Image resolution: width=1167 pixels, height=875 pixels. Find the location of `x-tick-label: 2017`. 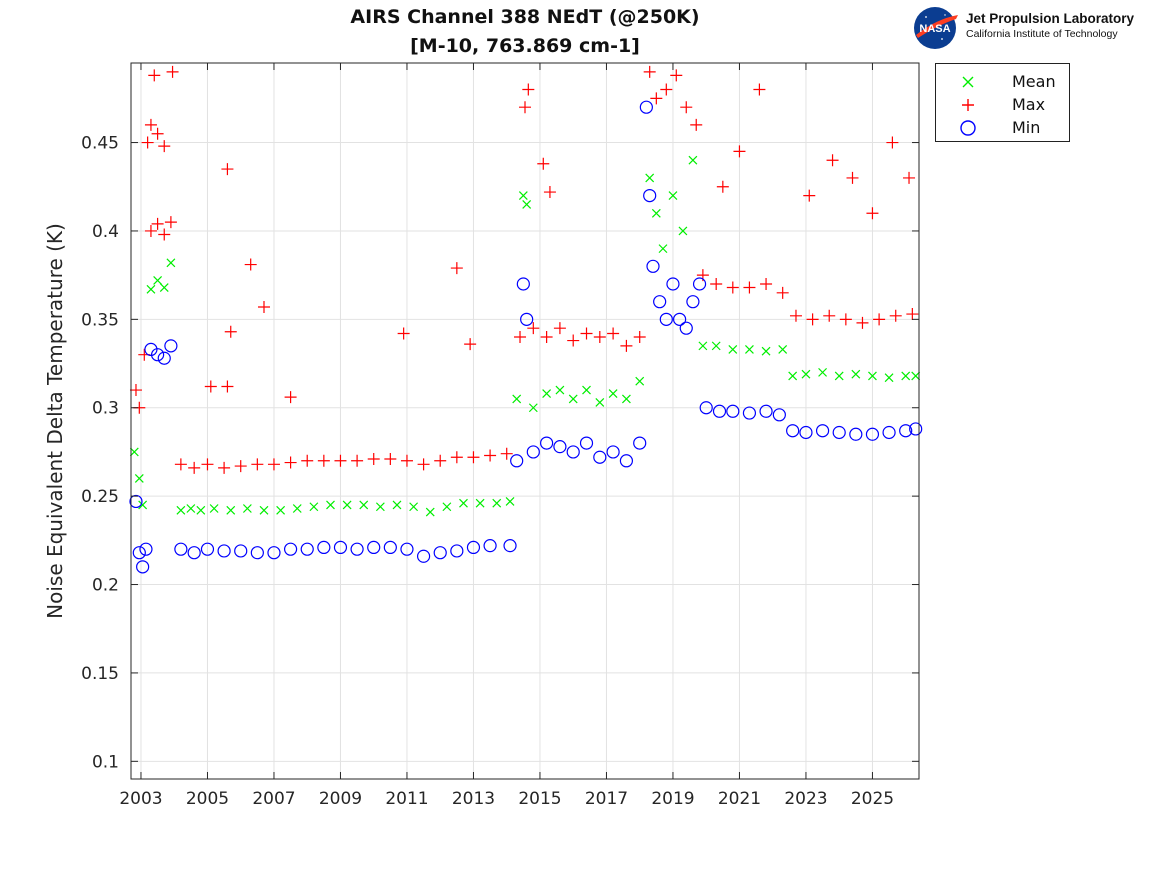

x-tick-label: 2017 is located at coordinates (606, 799).